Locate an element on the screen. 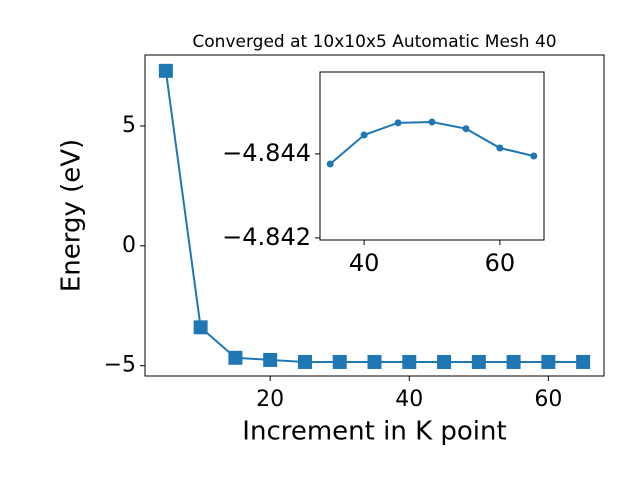 The width and height of the screenshot is (640, 480). chart-title: Converged at 10x10x5 Automatic Mesh 40 is located at coordinates (374, 42).